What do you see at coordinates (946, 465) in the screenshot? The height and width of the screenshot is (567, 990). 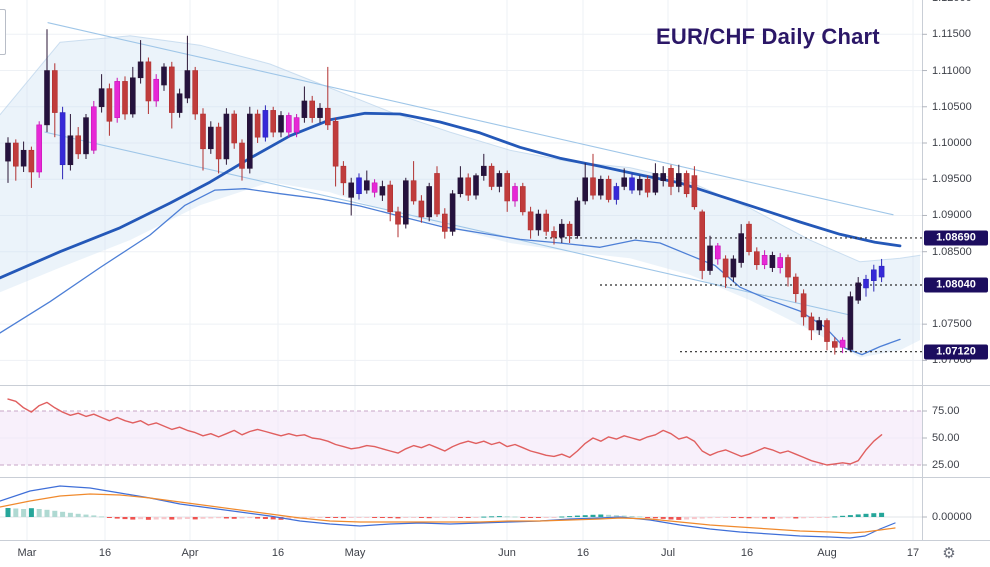 I see `rsi-level-label: 25.00` at bounding box center [946, 465].